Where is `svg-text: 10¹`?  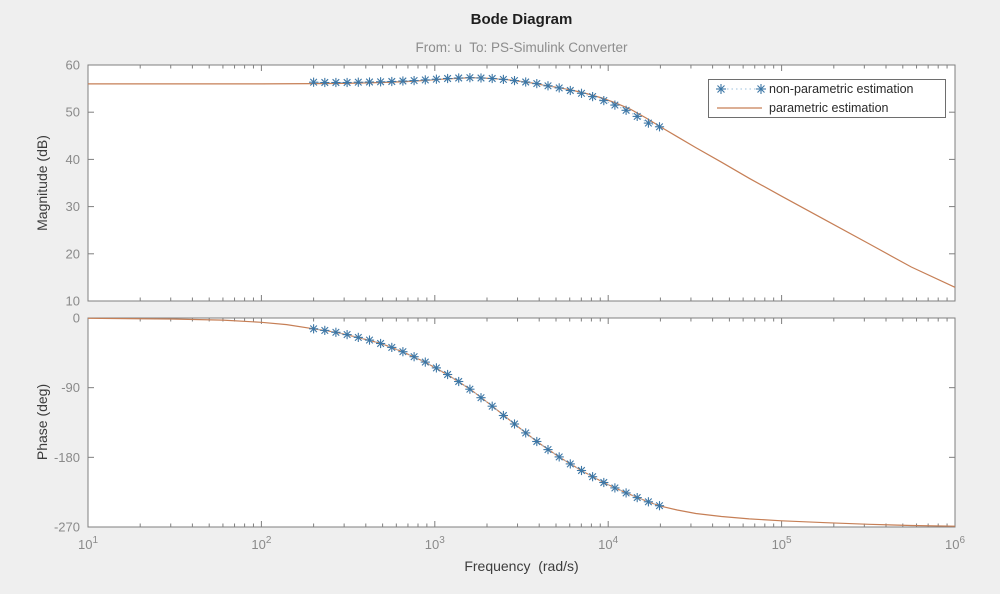
svg-text: 10¹ is located at coordinates (88, 543).